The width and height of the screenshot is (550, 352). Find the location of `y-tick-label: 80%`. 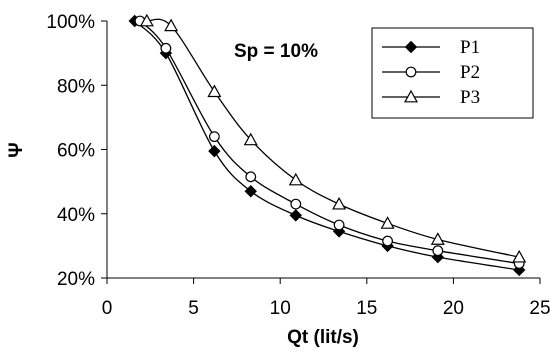

y-tick-label: 80% is located at coordinates (76, 86).